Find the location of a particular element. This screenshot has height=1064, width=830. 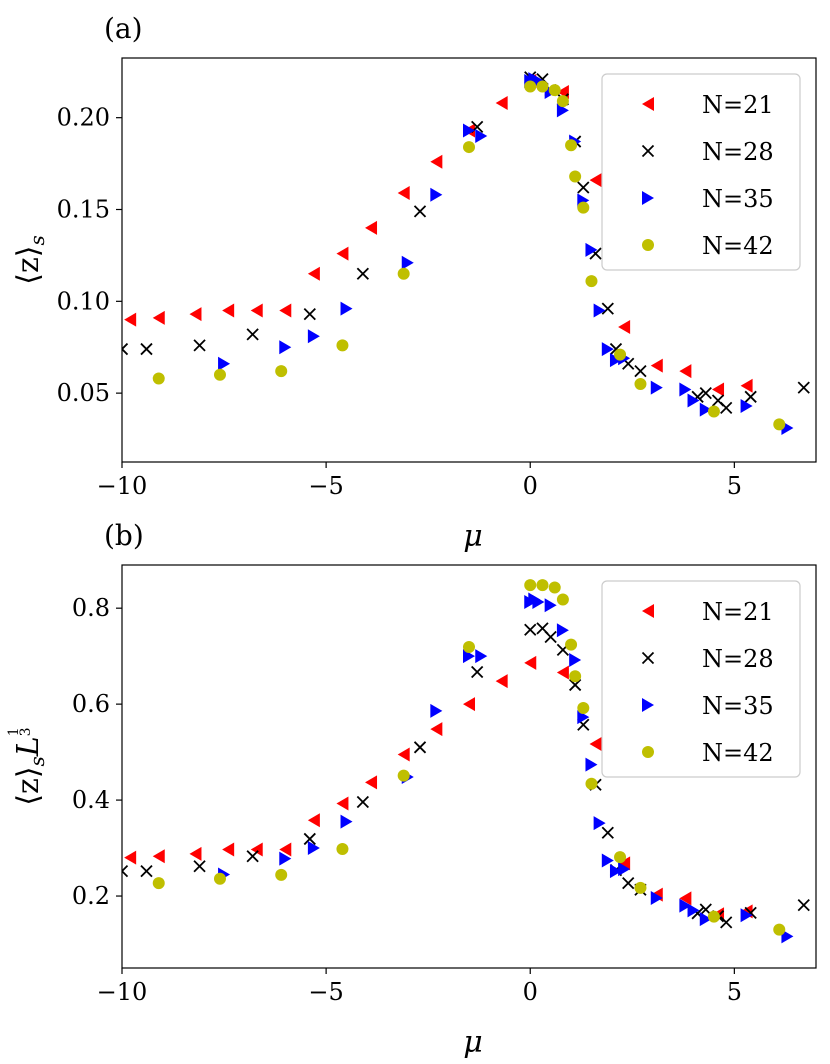

legend-label: N=35 is located at coordinates (738, 199).